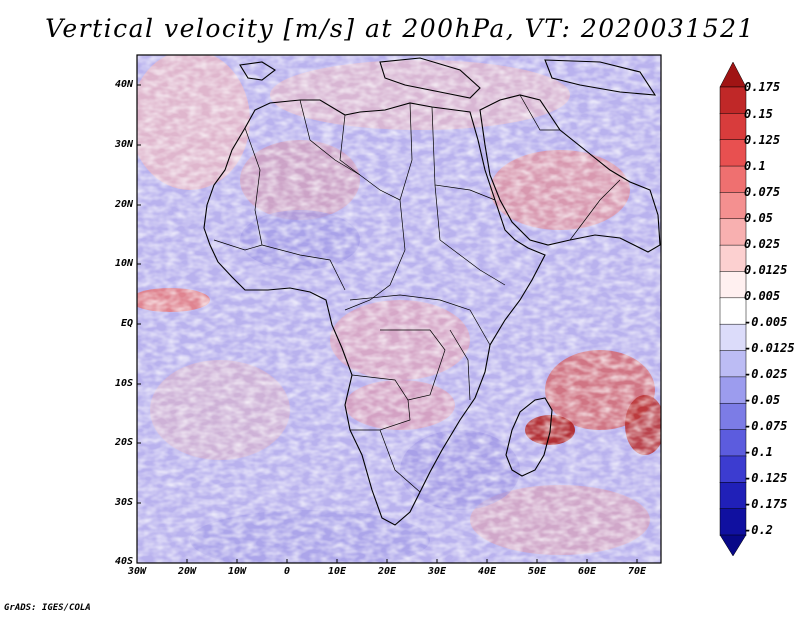 The image size is (800, 618). Describe the element at coordinates (766, 504) in the screenshot. I see `colorbar-label: -0.175` at that location.